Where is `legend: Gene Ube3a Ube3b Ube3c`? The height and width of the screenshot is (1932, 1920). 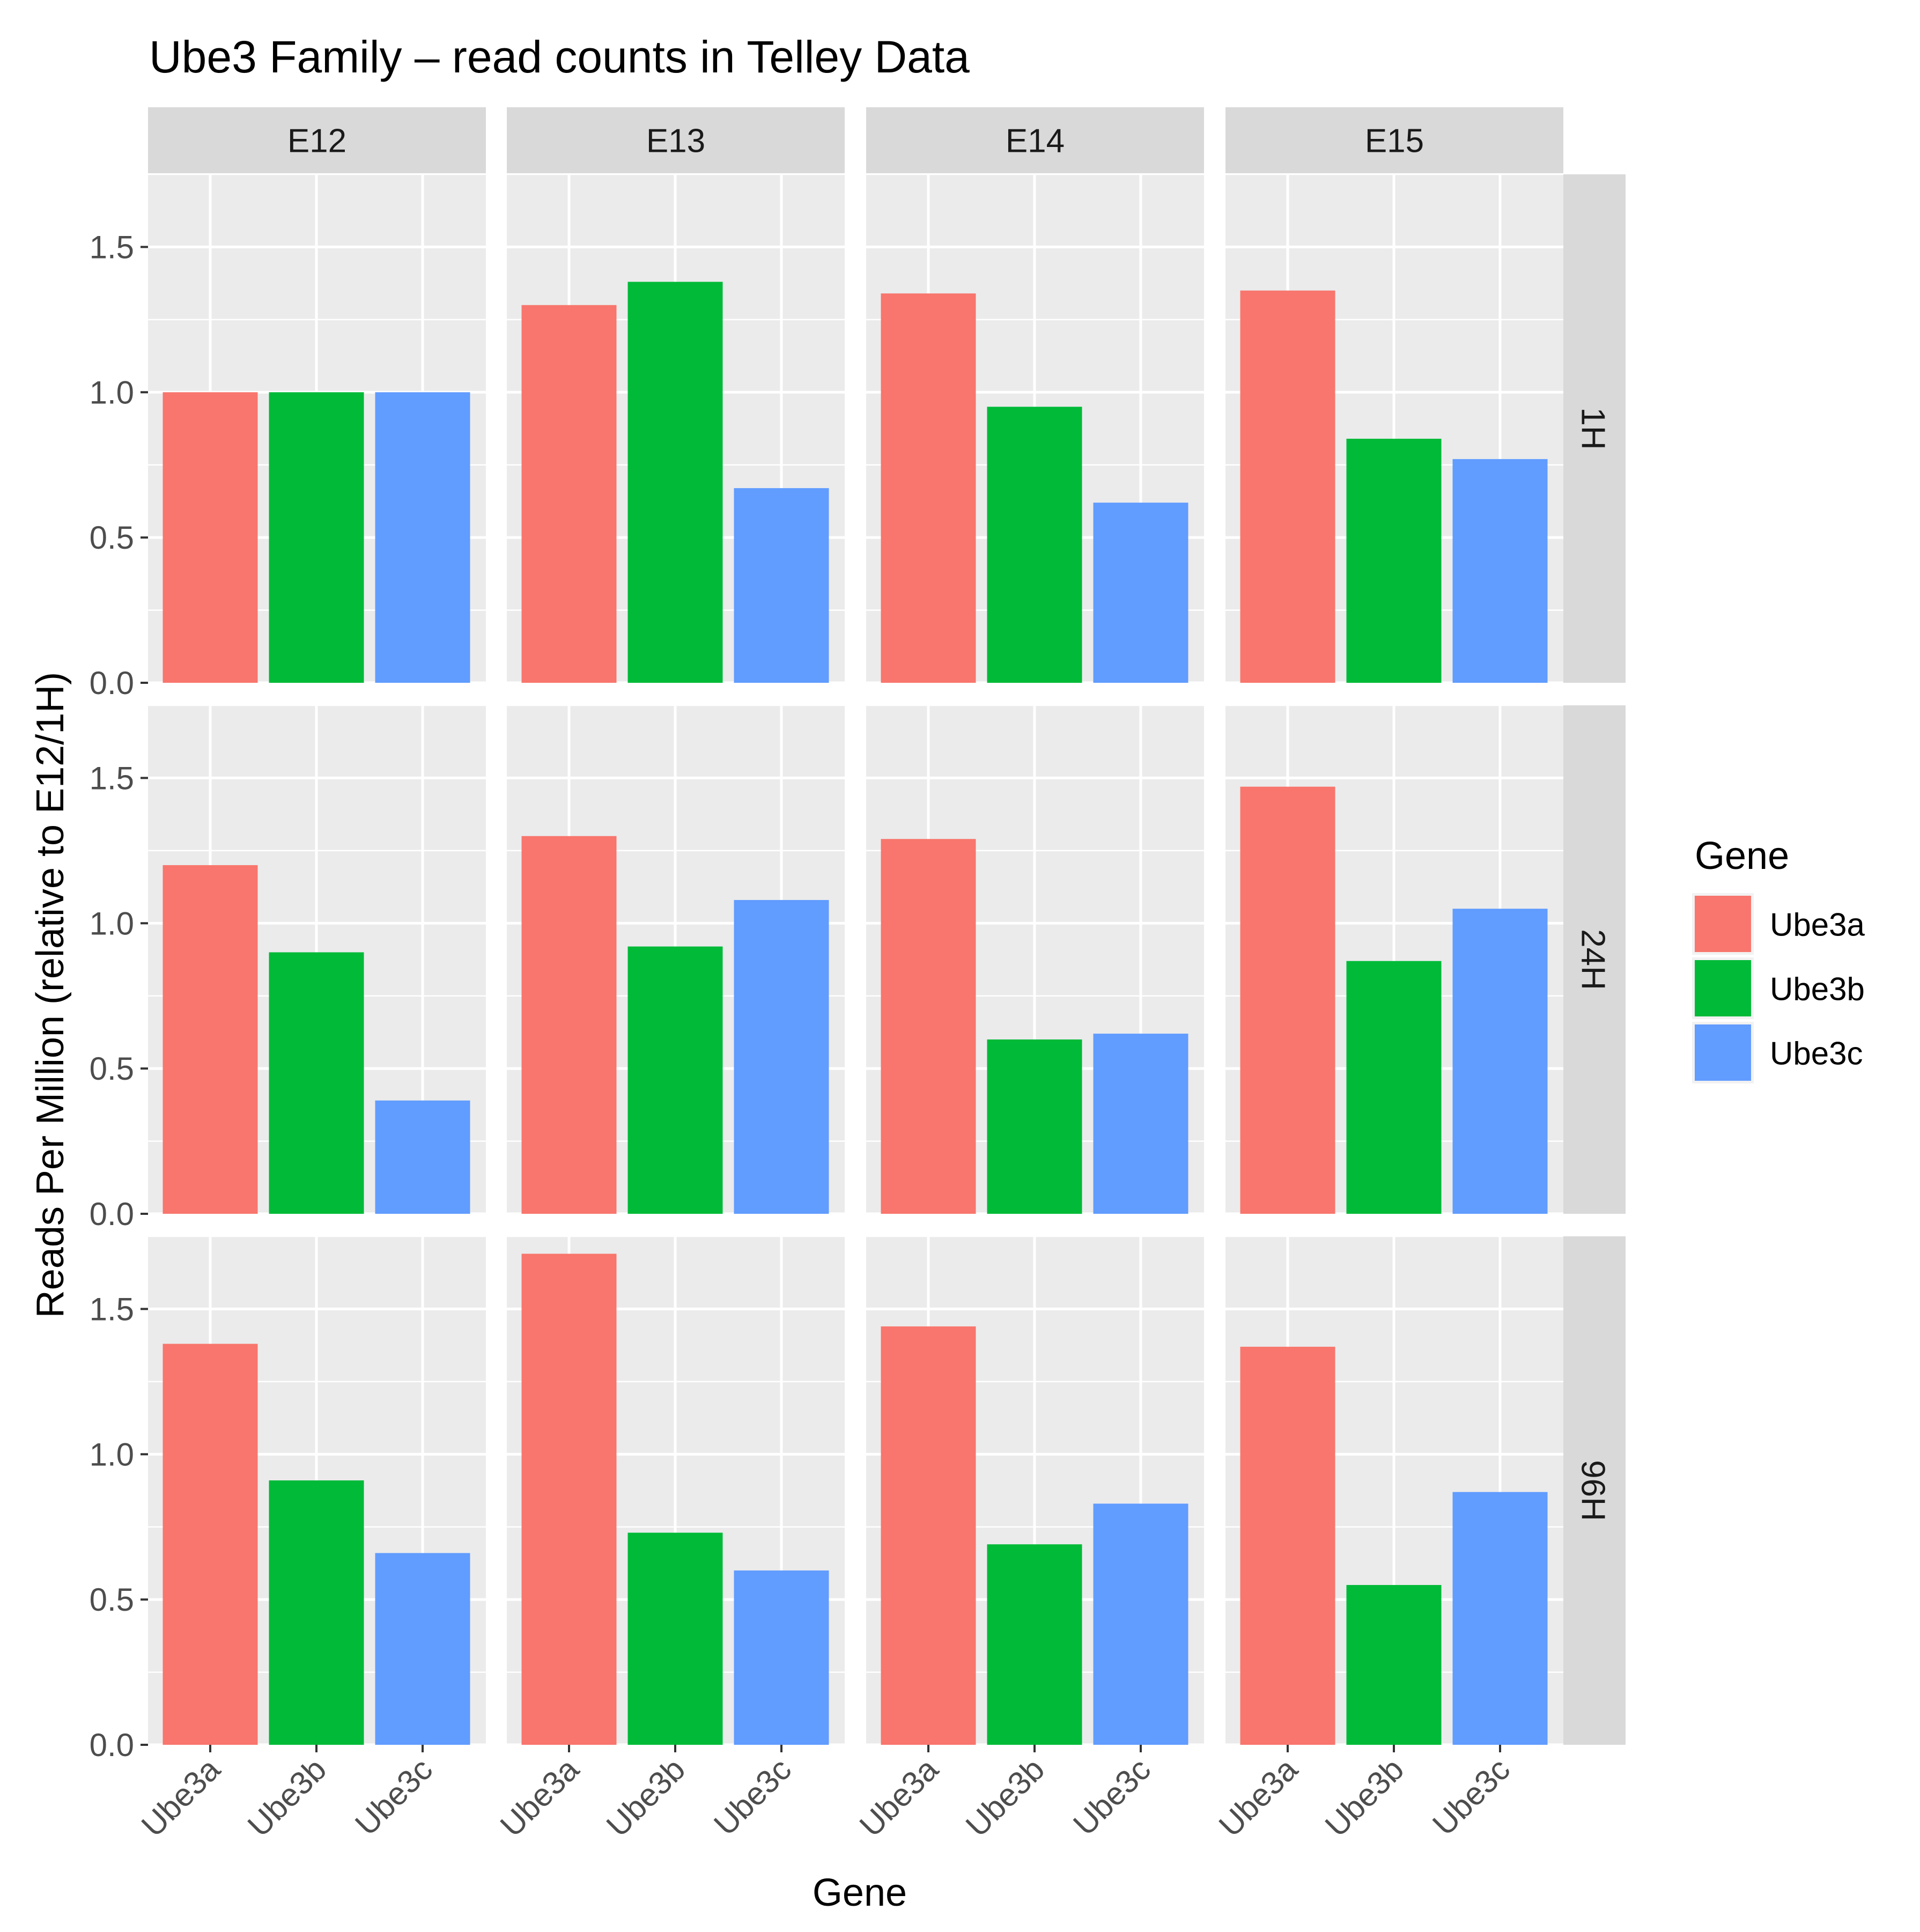
legend: Gene Ube3a Ube3b Ube3c is located at coordinates (1778, 959).